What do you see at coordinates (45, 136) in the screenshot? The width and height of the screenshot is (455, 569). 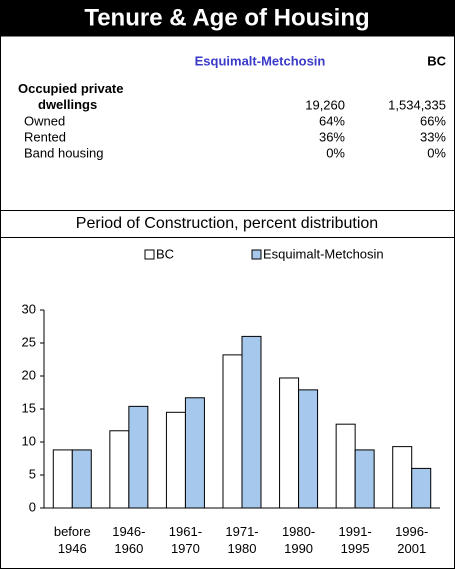 I see `row-label: Rented` at bounding box center [45, 136].